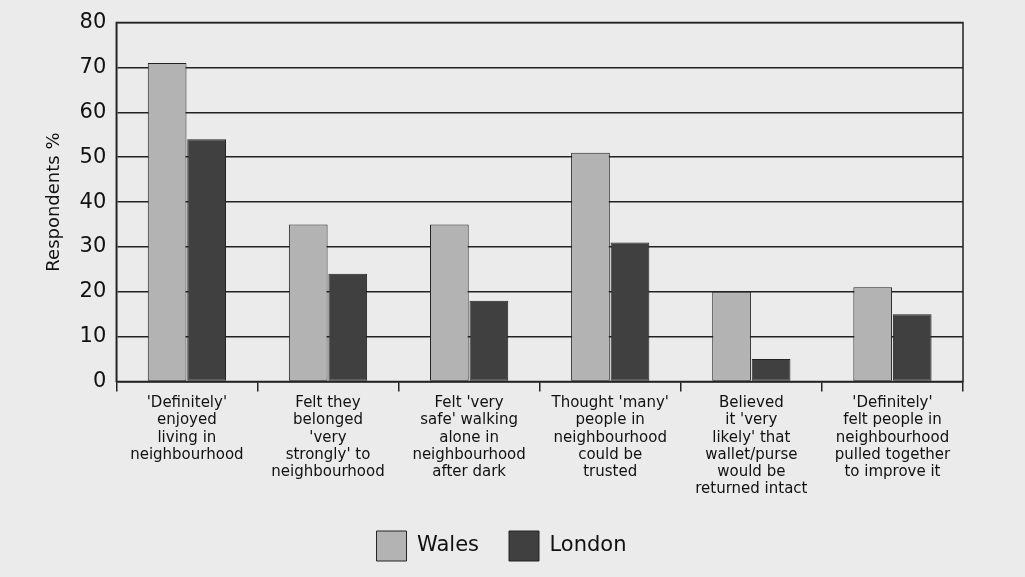 The height and width of the screenshot is (577, 1025). What do you see at coordinates (893, 437) in the screenshot?
I see `x-tick-label: 'Definitely' felt people in neighbourhood pulled together to improve it` at bounding box center [893, 437].